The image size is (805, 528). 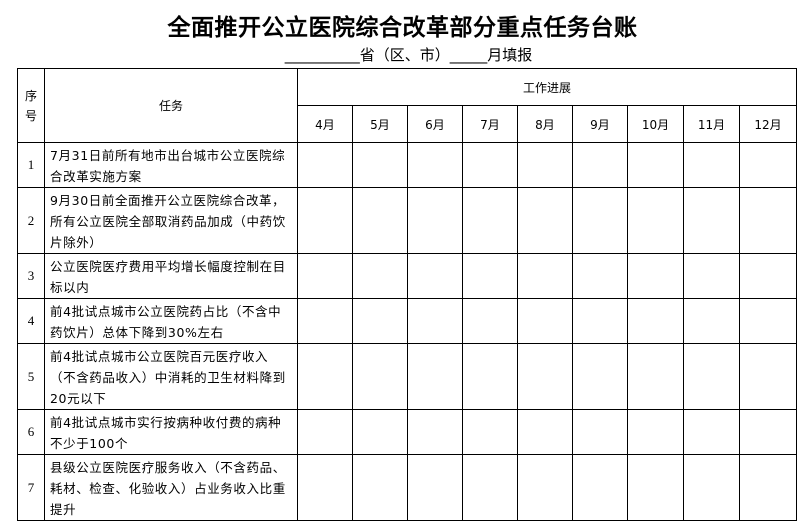 What do you see at coordinates (31, 432) in the screenshot?
I see `row-index: 6` at bounding box center [31, 432].